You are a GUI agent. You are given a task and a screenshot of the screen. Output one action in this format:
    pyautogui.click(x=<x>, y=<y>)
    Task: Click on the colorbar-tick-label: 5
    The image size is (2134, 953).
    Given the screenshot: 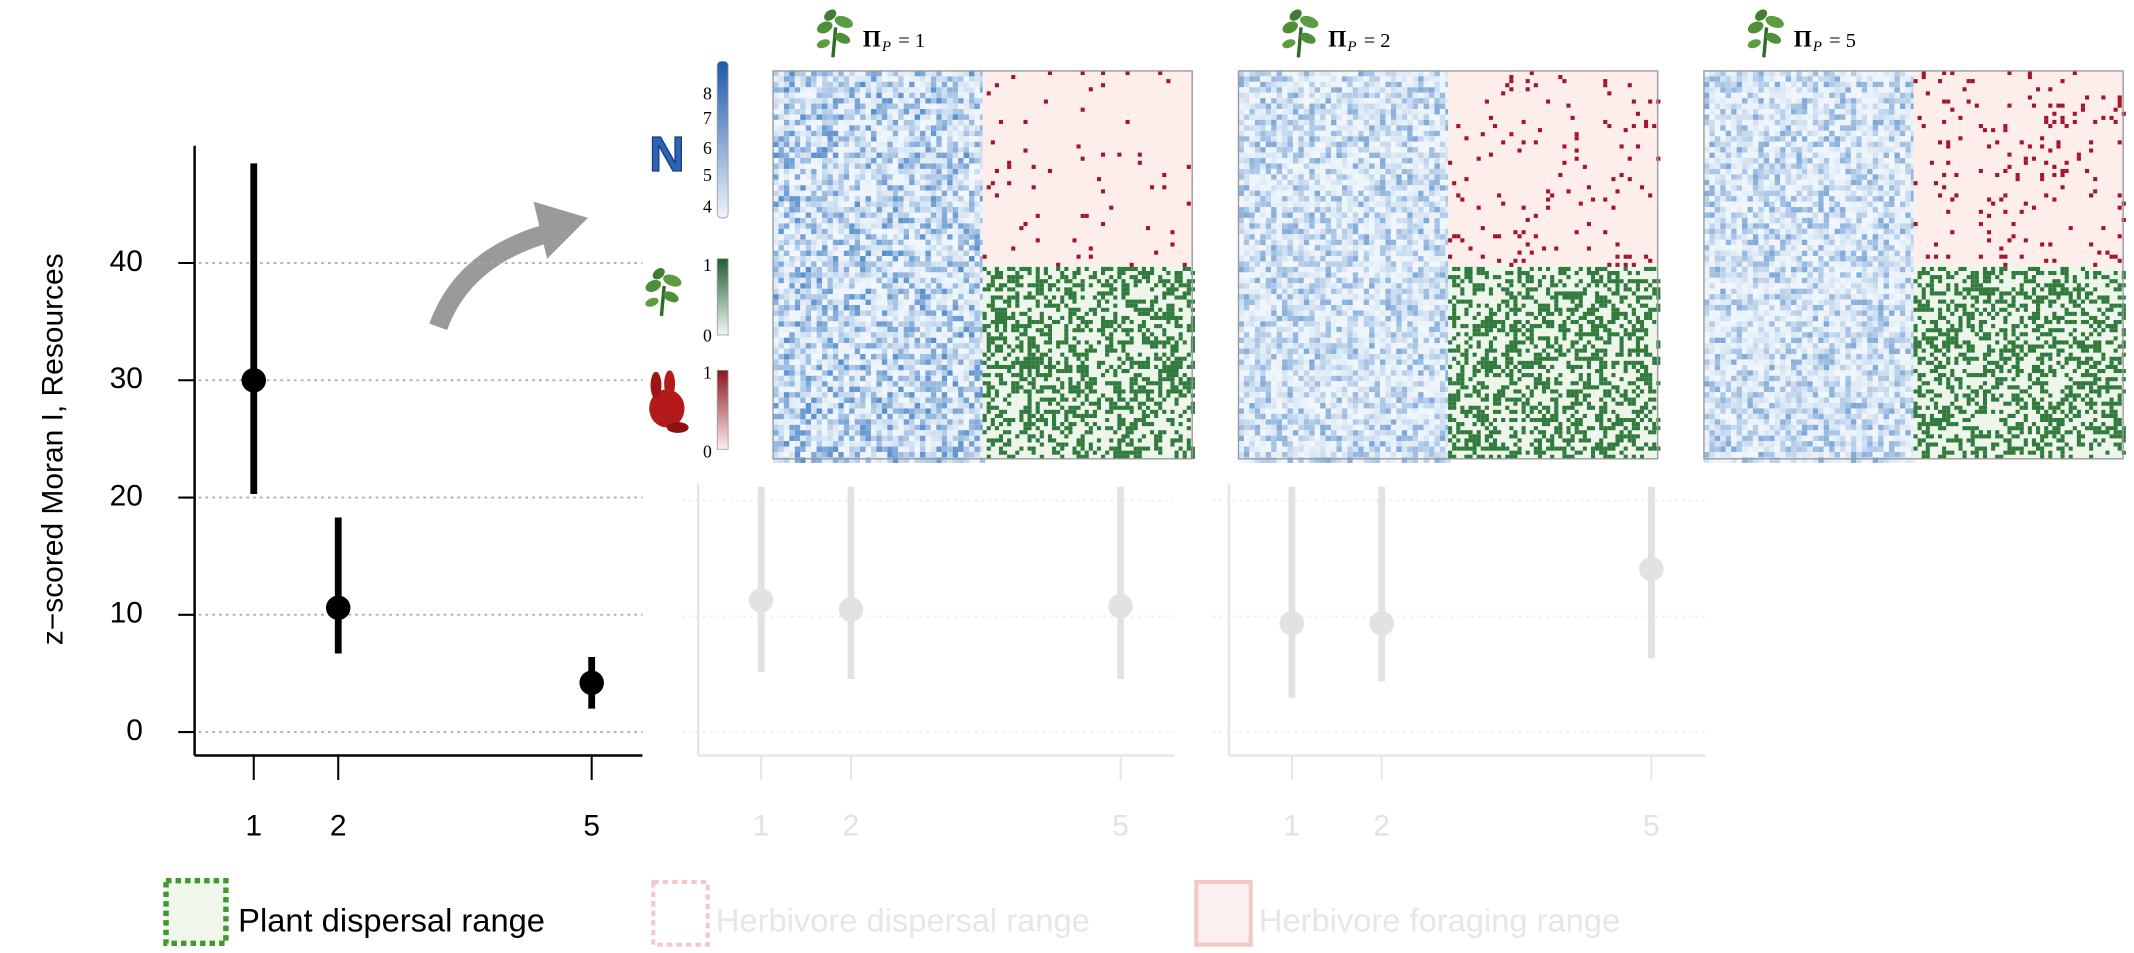 What is the action you would take?
    pyautogui.click(x=707, y=175)
    